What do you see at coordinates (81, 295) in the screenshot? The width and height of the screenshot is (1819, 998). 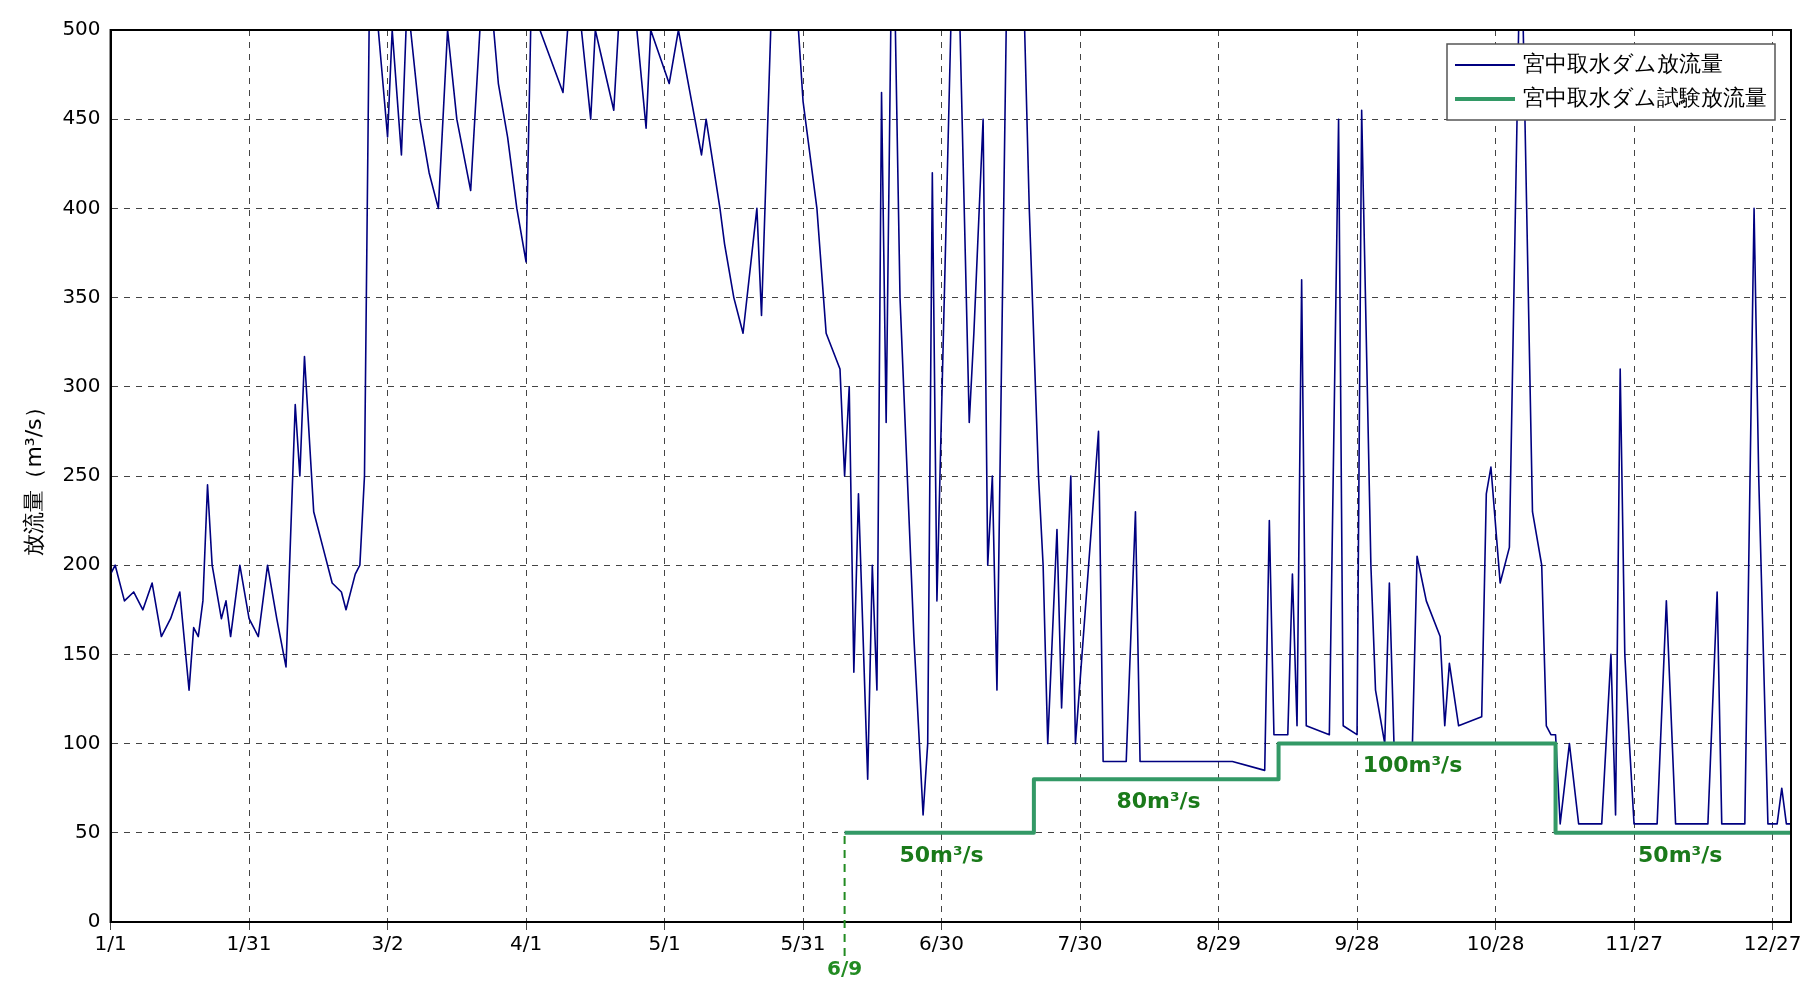 I see `y-tick-label: 350` at bounding box center [81, 295].